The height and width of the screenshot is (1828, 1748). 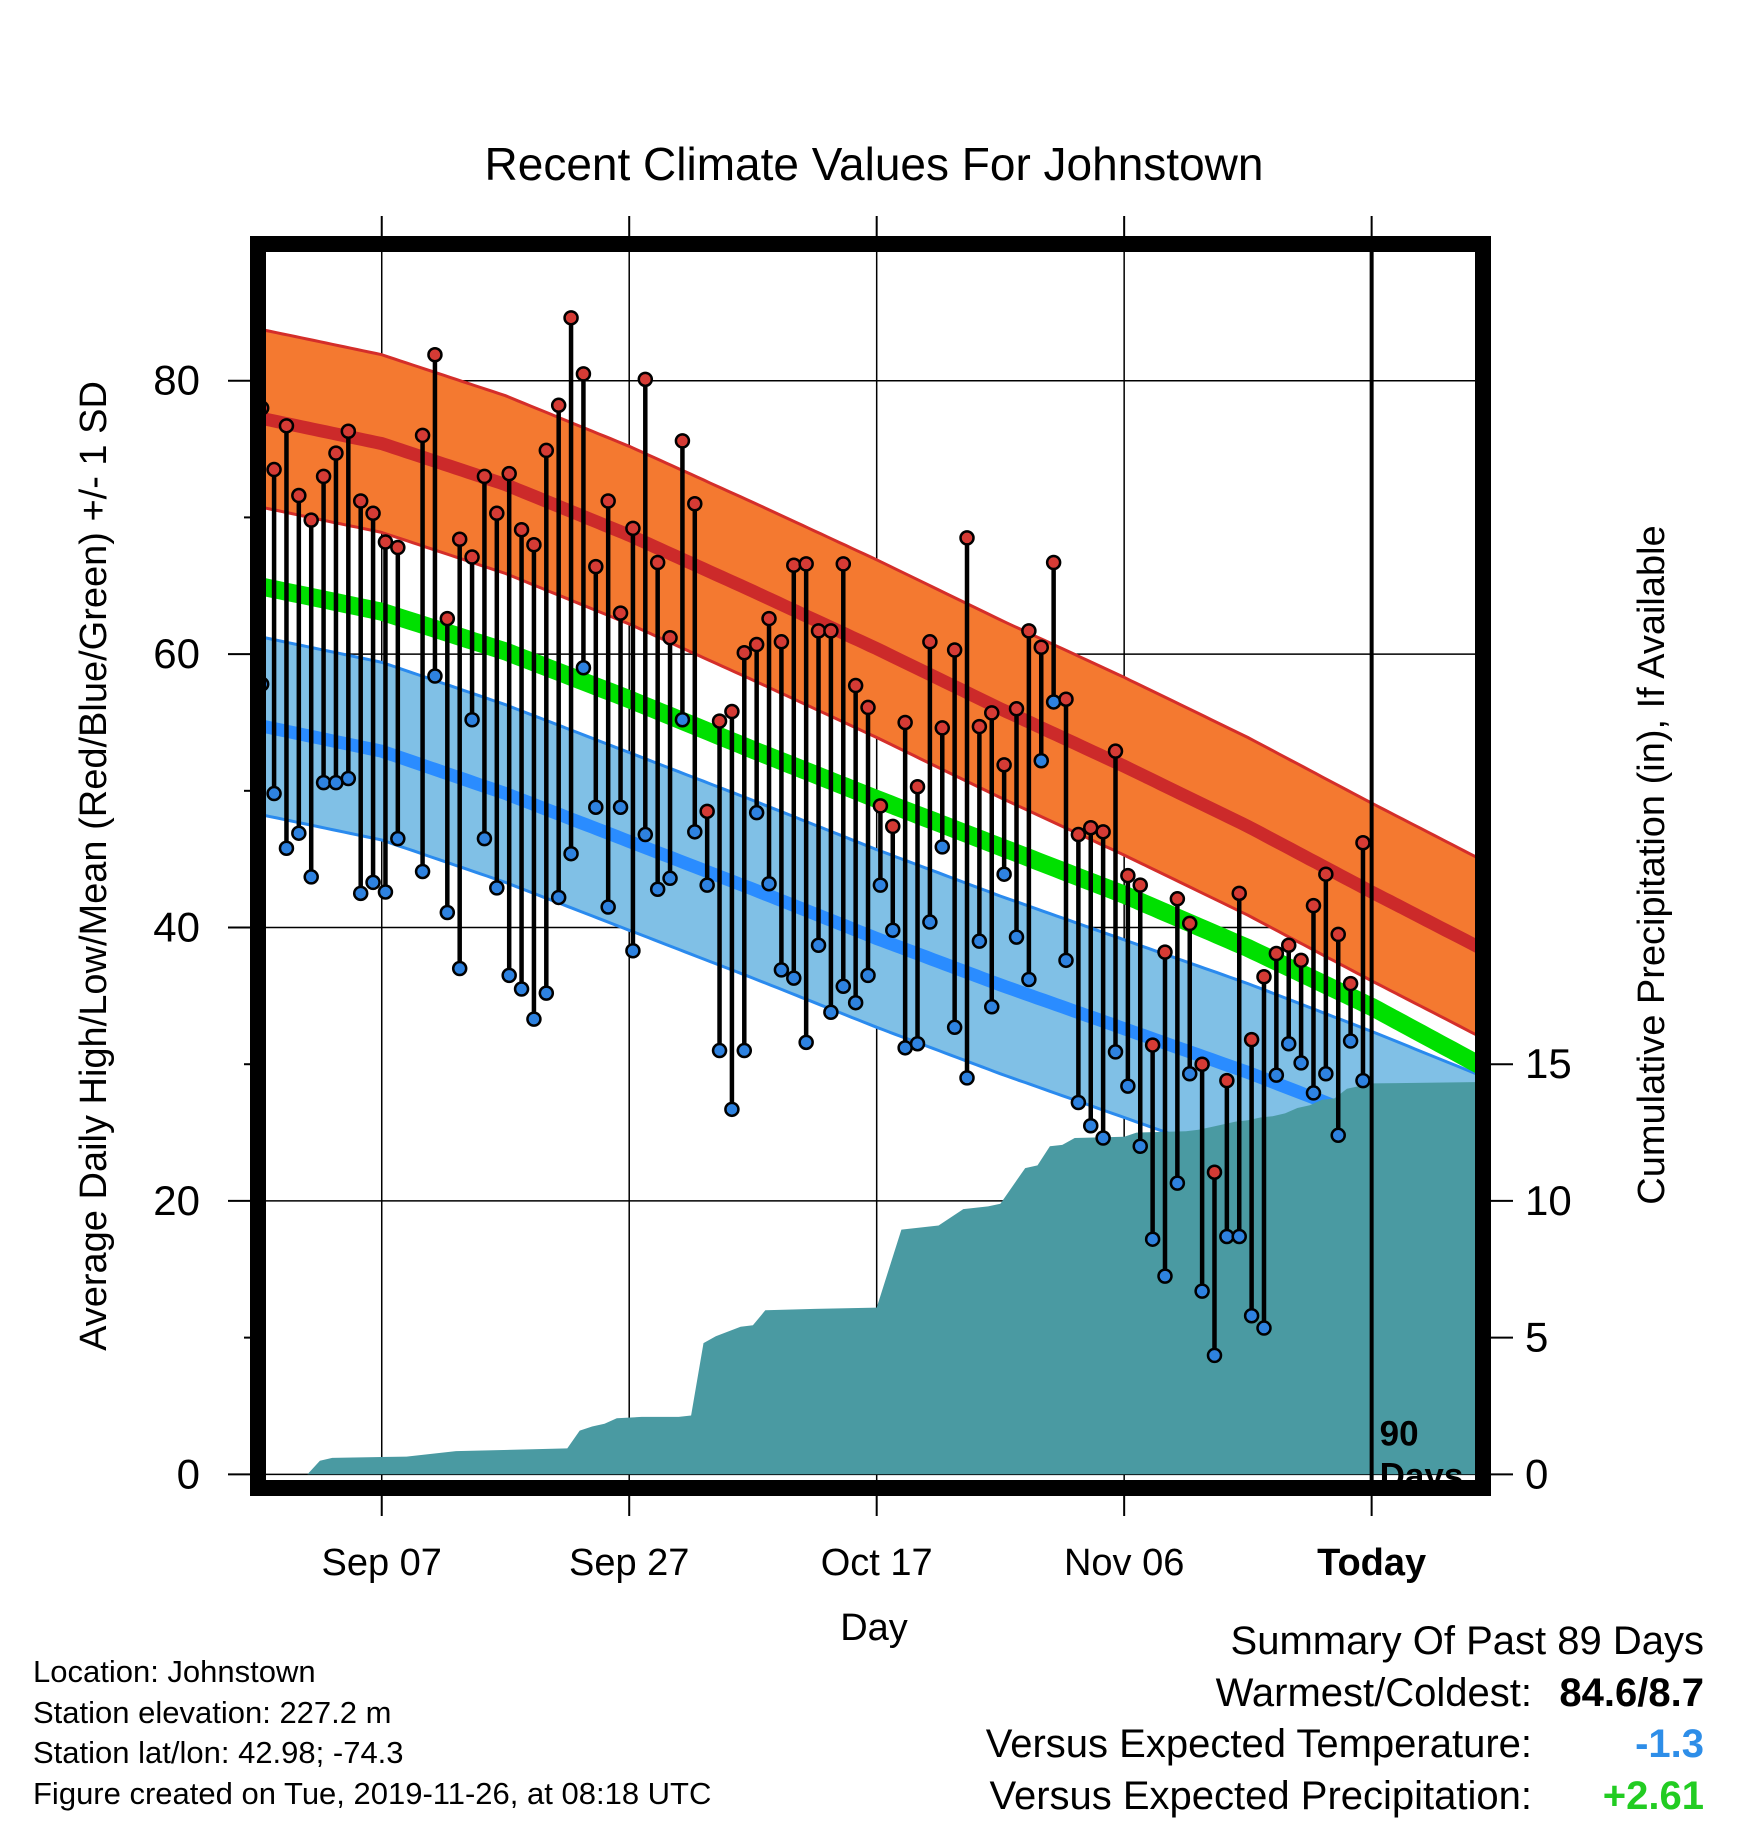 What do you see at coordinates (877, 1563) in the screenshot?
I see `x-tick-label: Oct 17` at bounding box center [877, 1563].